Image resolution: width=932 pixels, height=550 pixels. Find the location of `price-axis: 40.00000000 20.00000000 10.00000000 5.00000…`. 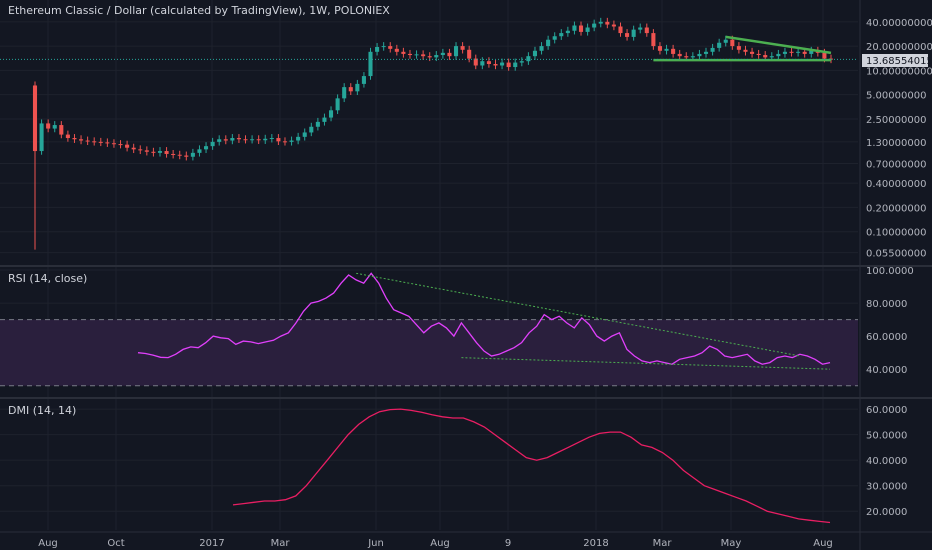

price-axis: 40.00000000 20.00000000 10.00000000 5.00000… is located at coordinates (899, 268).